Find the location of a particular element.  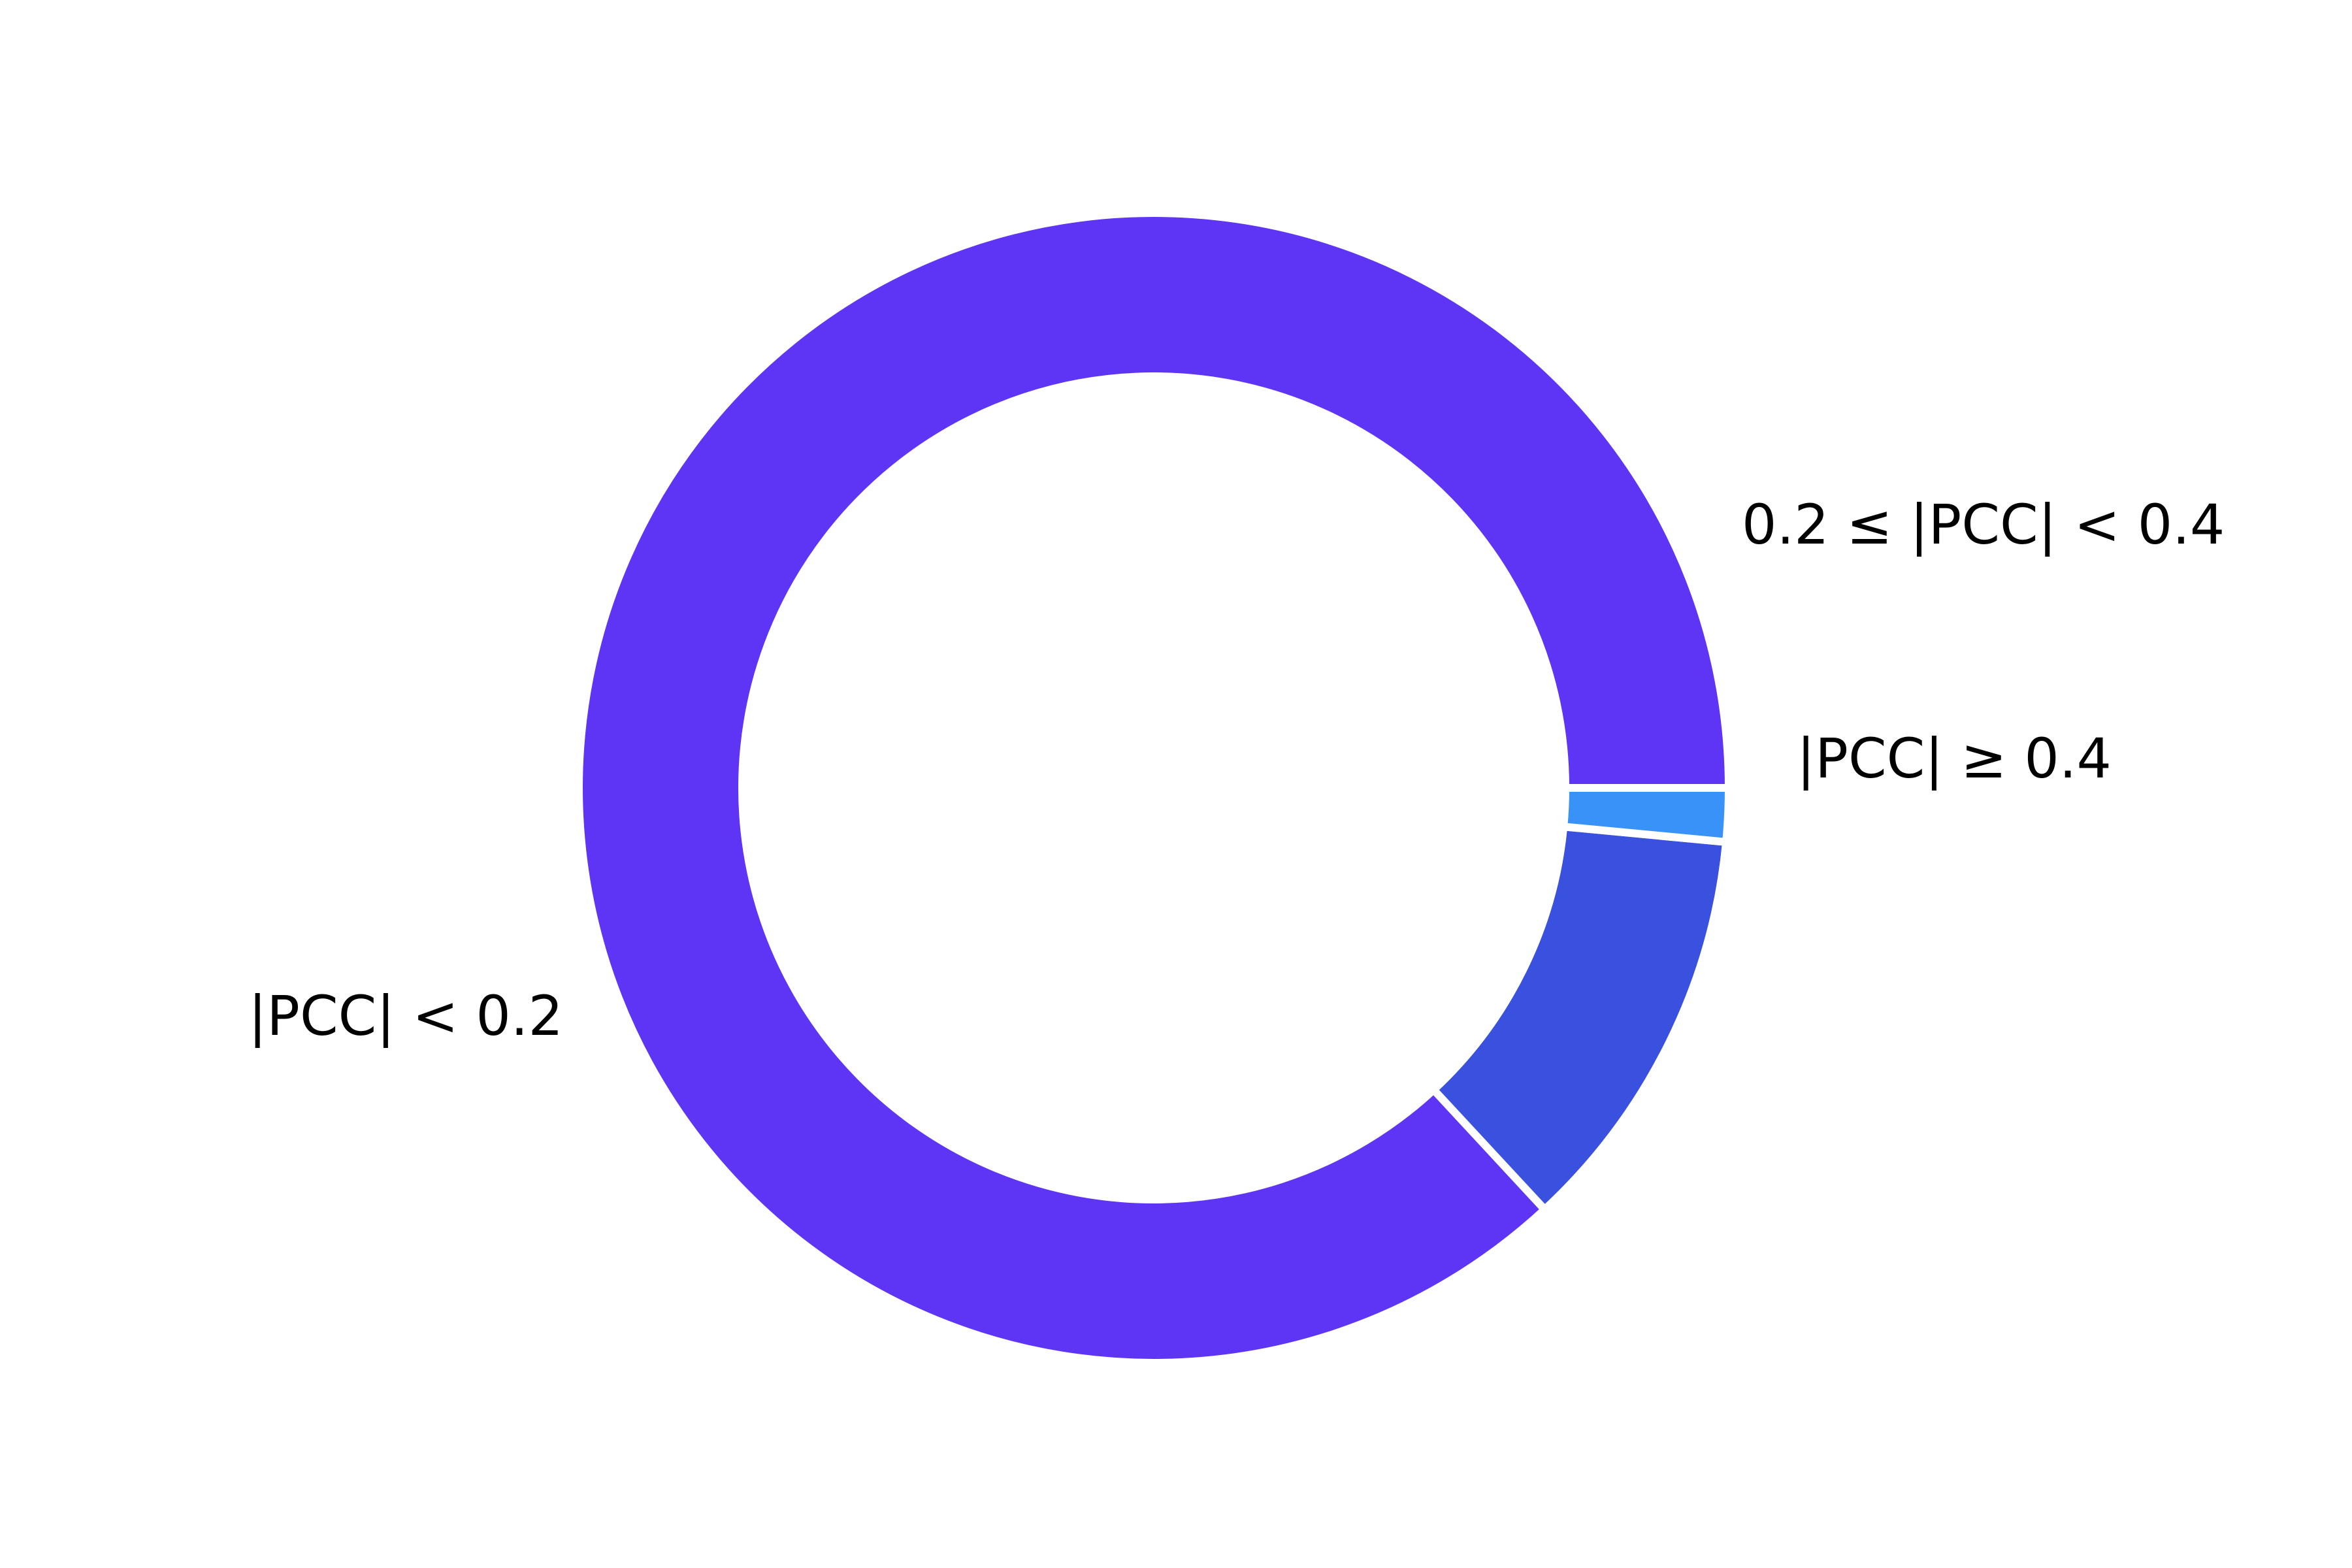

slice-label-mid: 0.2 ≤ |PCC| < 0.4 is located at coordinates (1983, 525).